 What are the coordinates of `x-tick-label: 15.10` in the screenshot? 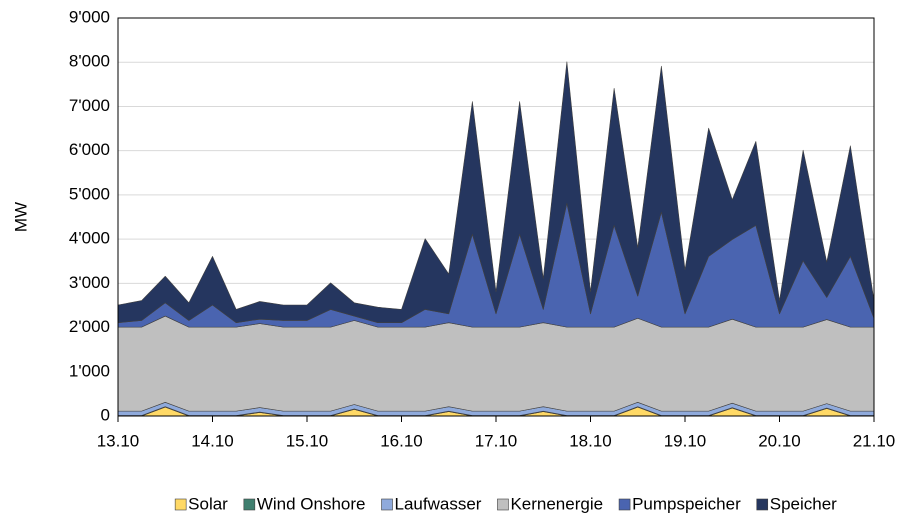 It's located at (307, 440).